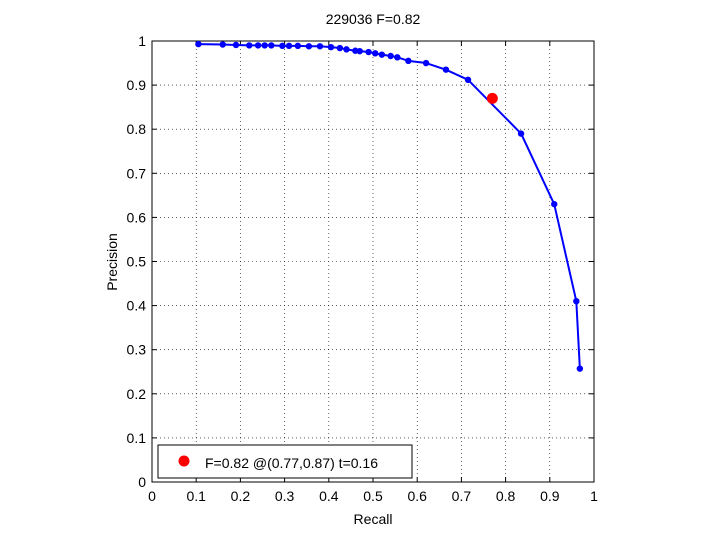 This screenshot has width=720, height=540. I want to click on legend-label: F=0.82 @(0.77,0.87) t=0.16, so click(291, 463).